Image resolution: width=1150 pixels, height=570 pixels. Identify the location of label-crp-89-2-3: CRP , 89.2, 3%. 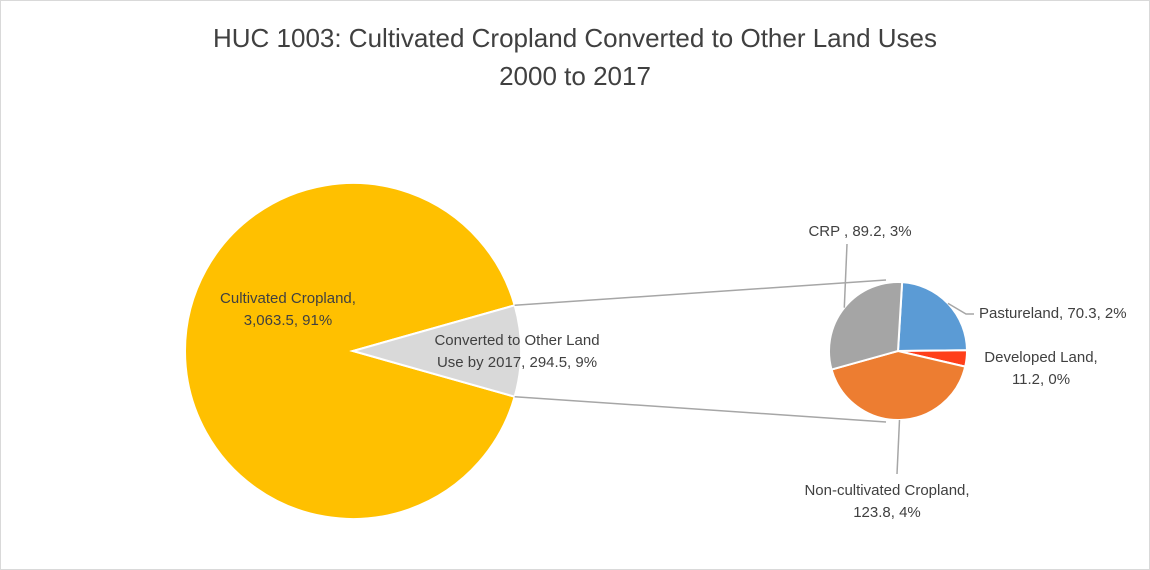
(859, 231).